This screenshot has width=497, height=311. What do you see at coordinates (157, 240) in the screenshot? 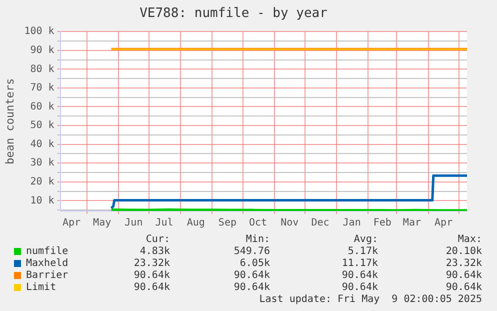
I see `text: Cur:` at bounding box center [157, 240].